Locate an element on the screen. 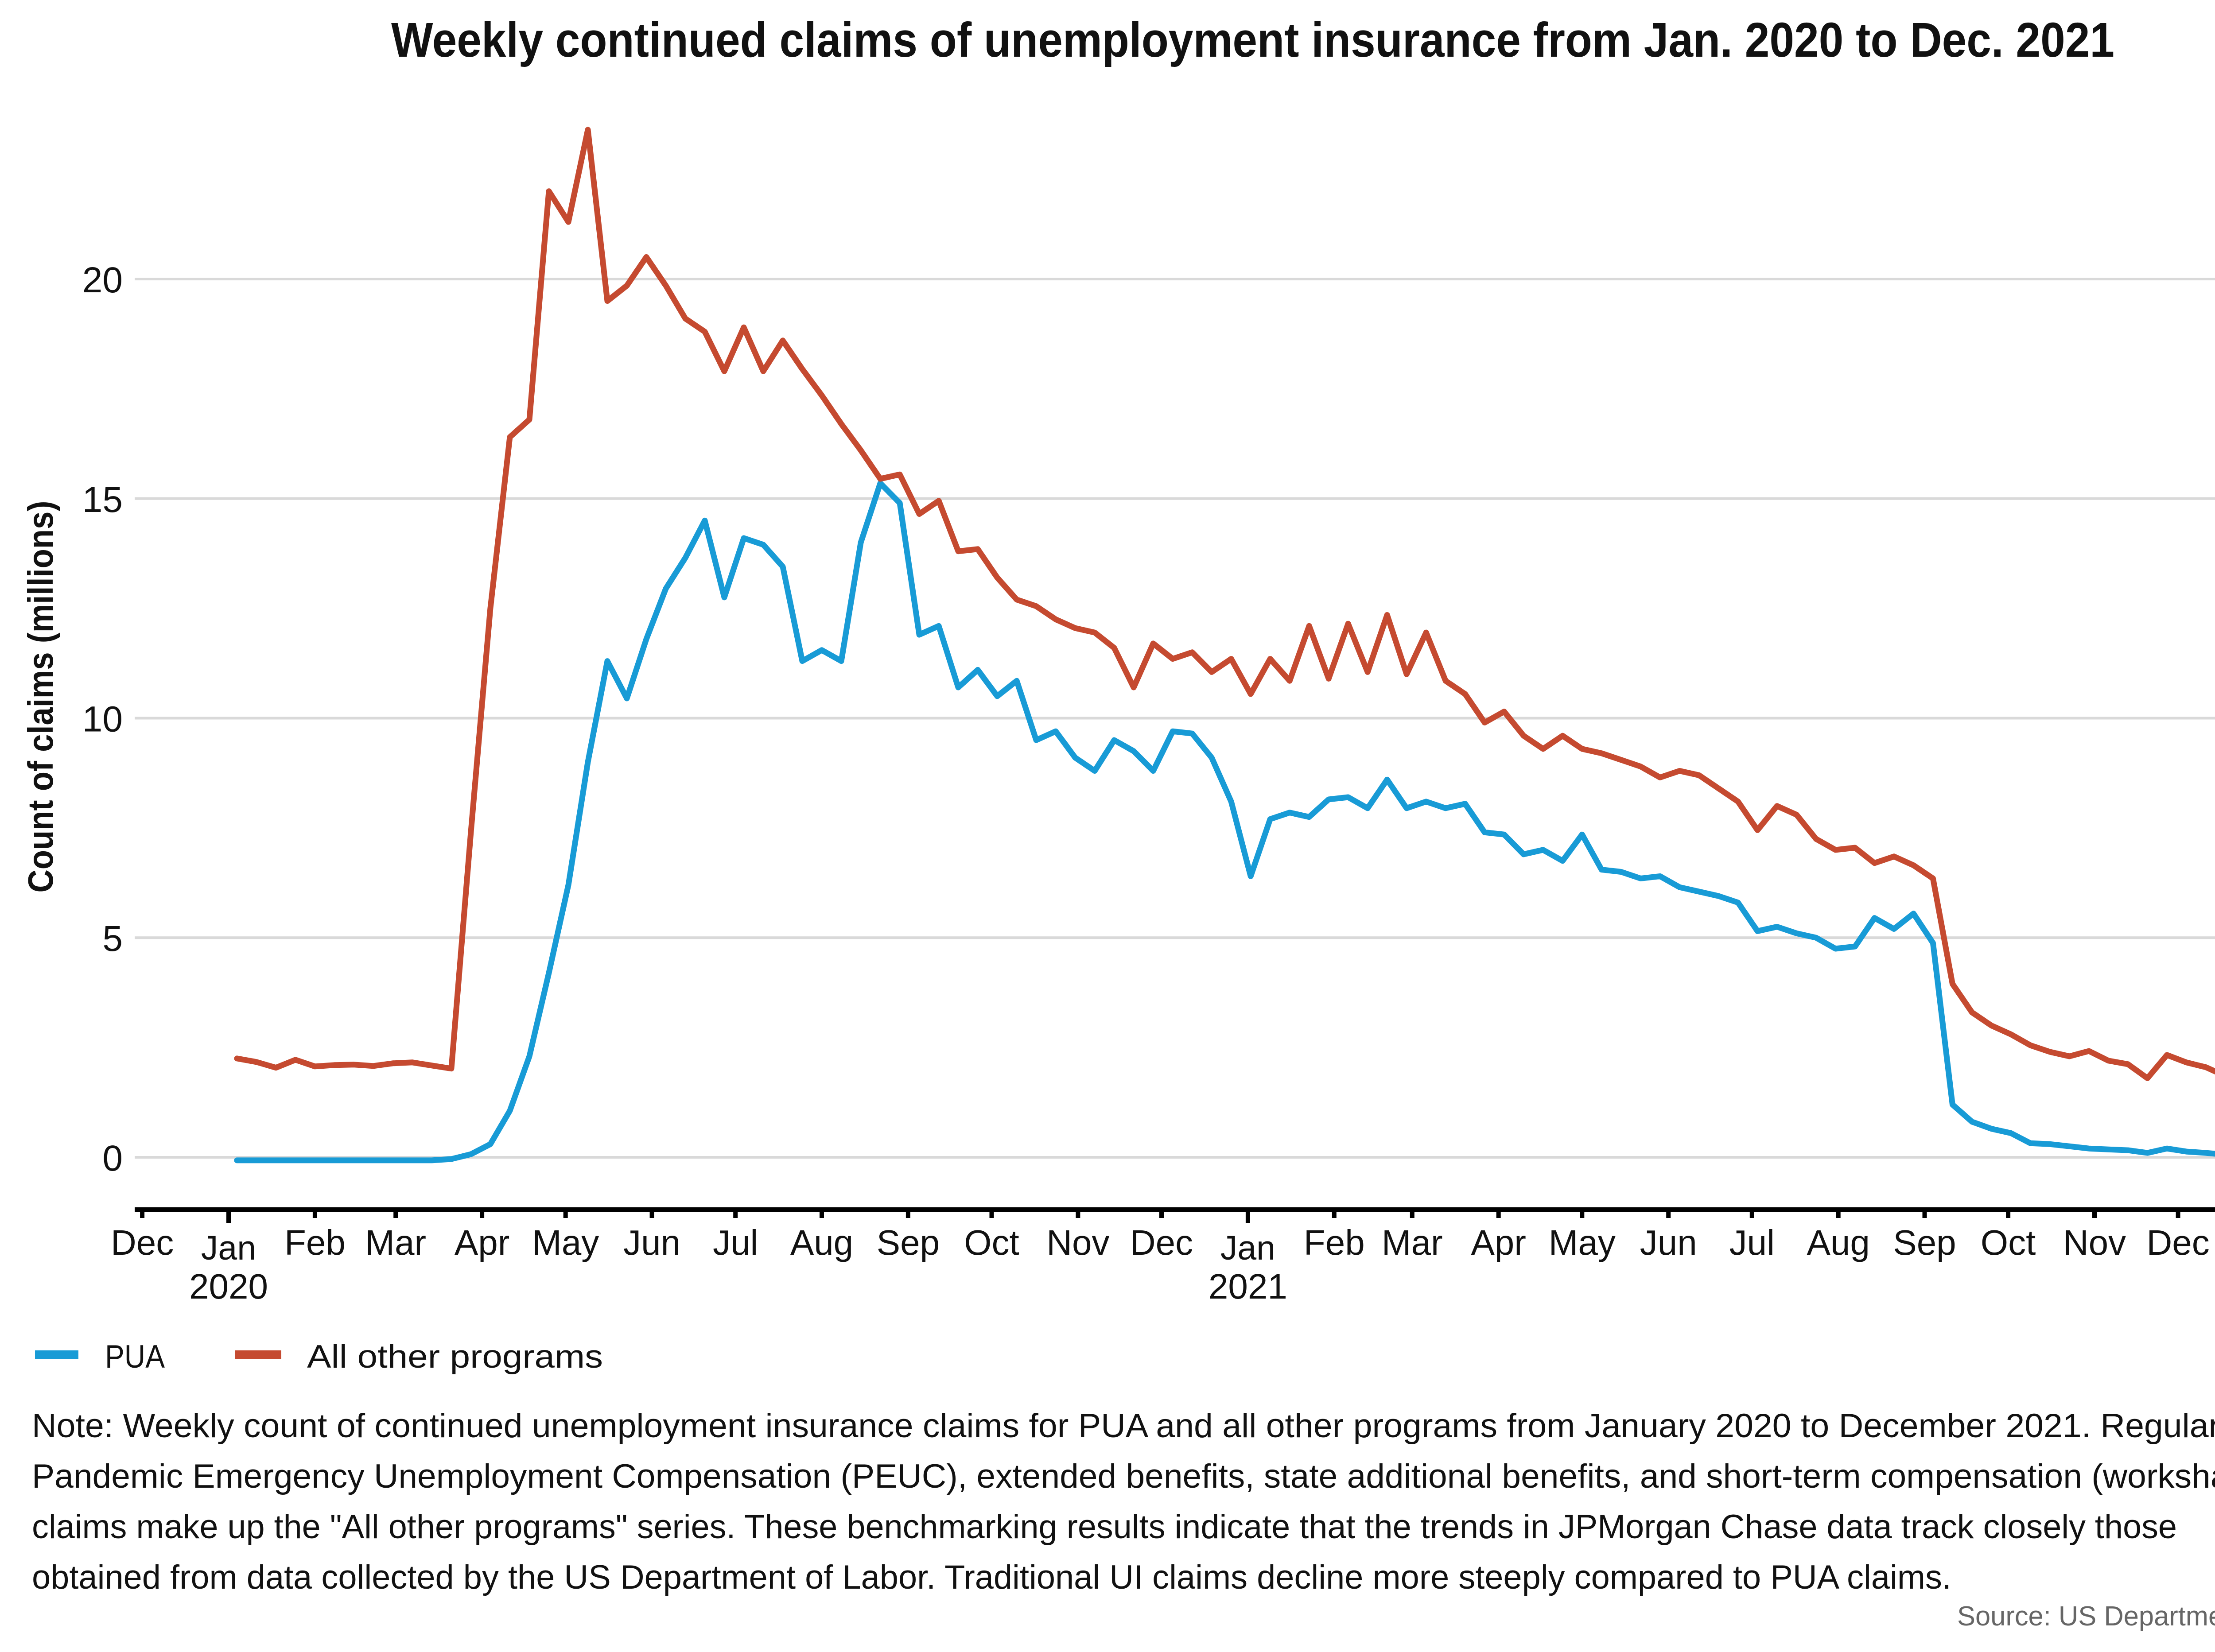 This screenshot has width=2215, height=1652. svg-text: 2021 is located at coordinates (1248, 1286).